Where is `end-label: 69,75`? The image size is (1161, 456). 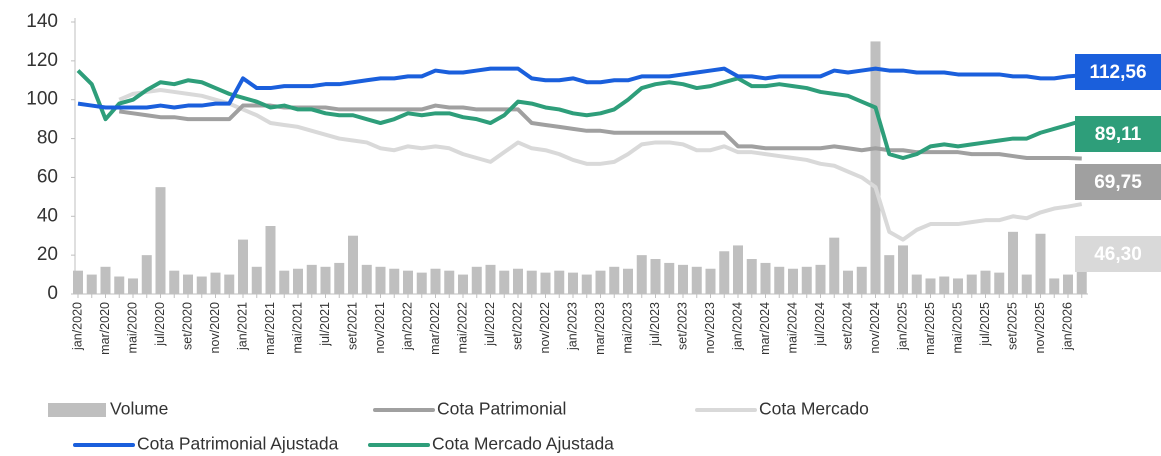 end-label: 69,75 is located at coordinates (1118, 182).